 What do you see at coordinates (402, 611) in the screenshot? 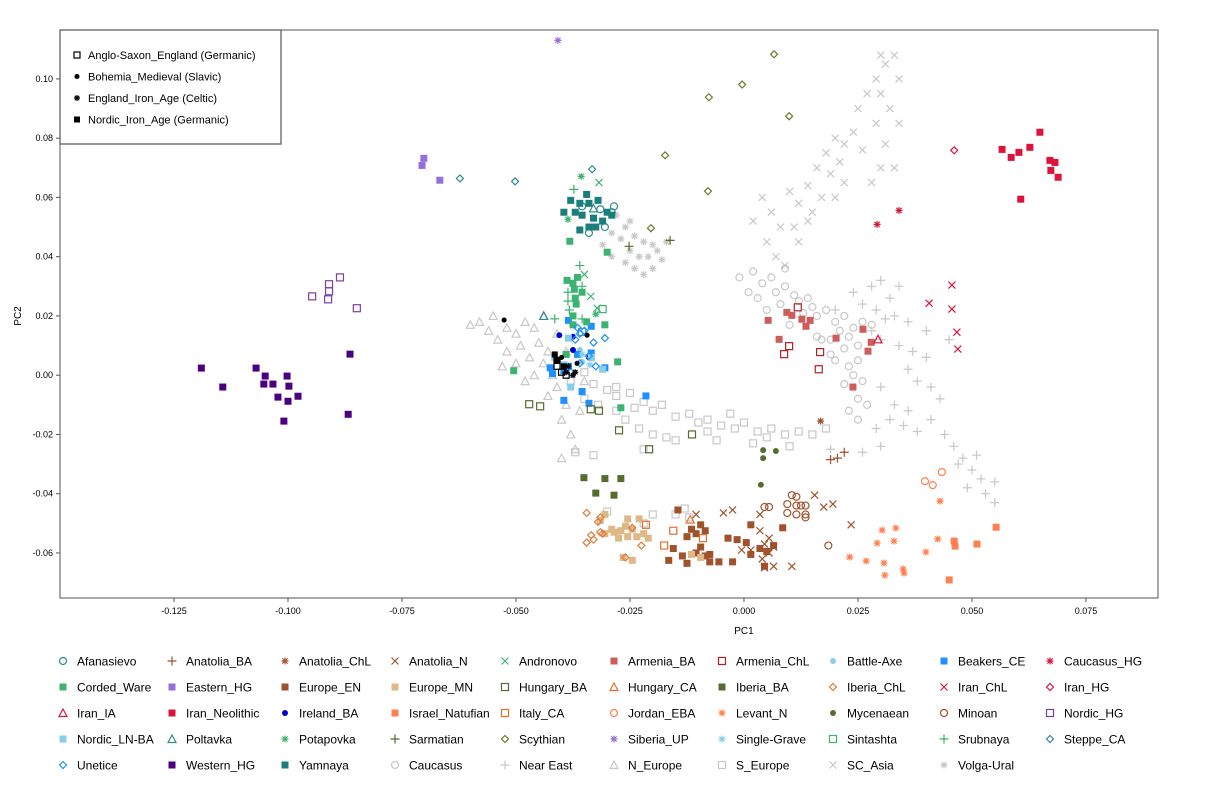
I see `x-tick-label: -0.075` at bounding box center [402, 611].